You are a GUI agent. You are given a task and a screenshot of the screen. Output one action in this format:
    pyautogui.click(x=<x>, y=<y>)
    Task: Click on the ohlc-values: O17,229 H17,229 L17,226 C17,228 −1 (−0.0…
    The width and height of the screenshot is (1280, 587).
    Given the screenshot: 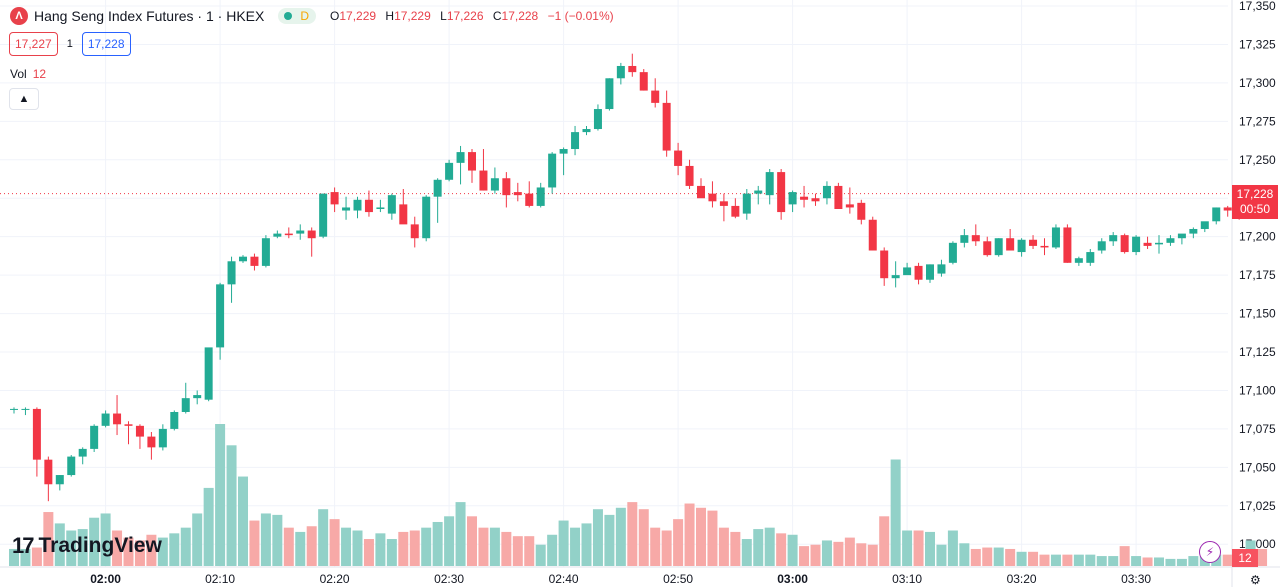 What is the action you would take?
    pyautogui.click(x=475, y=16)
    